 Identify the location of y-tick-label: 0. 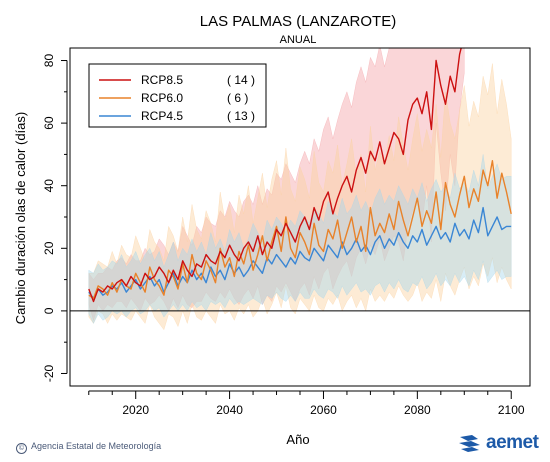
(49, 310).